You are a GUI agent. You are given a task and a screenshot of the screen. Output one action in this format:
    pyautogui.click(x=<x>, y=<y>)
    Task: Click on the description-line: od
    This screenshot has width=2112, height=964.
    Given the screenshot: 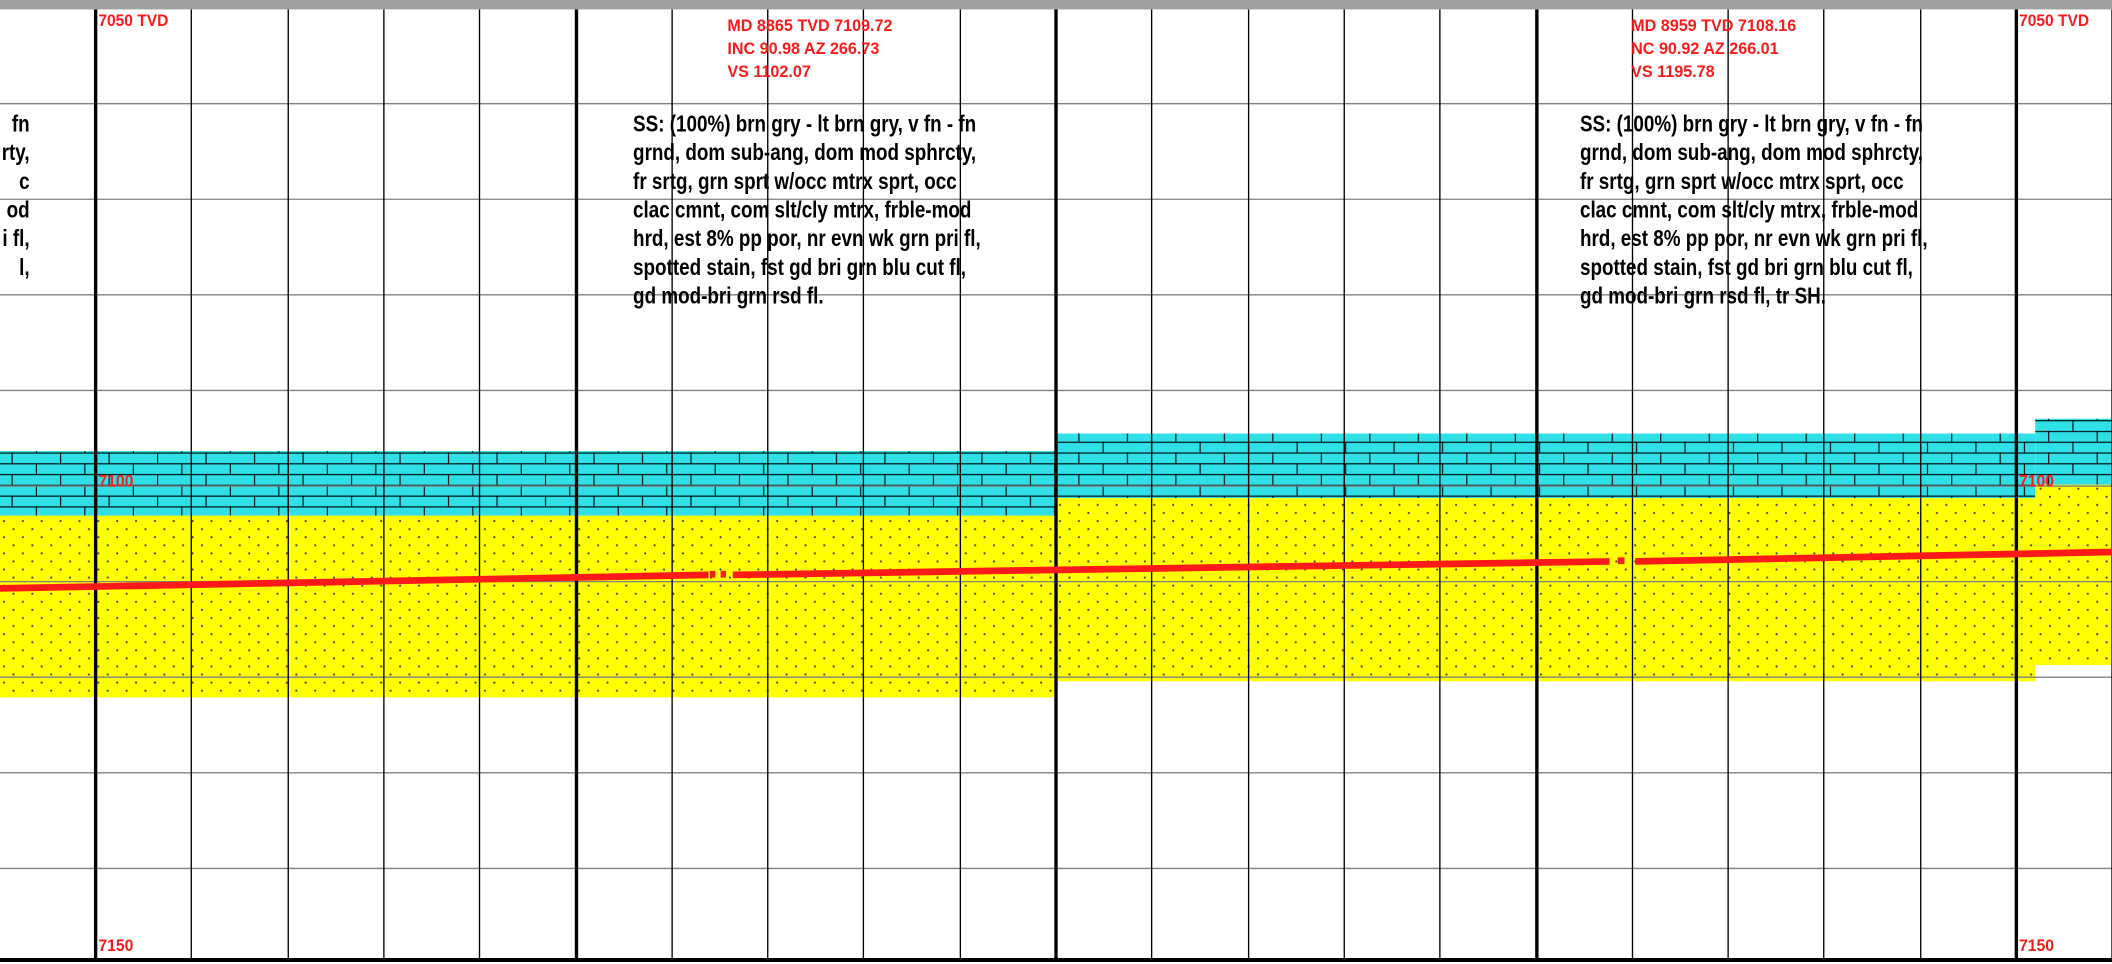 What is the action you would take?
    pyautogui.click(x=18, y=209)
    